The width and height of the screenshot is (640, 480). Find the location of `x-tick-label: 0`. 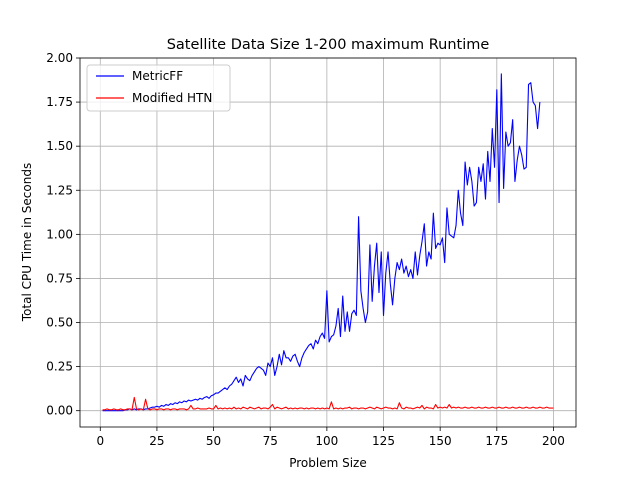

x-tick-label: 0 is located at coordinates (100, 441).